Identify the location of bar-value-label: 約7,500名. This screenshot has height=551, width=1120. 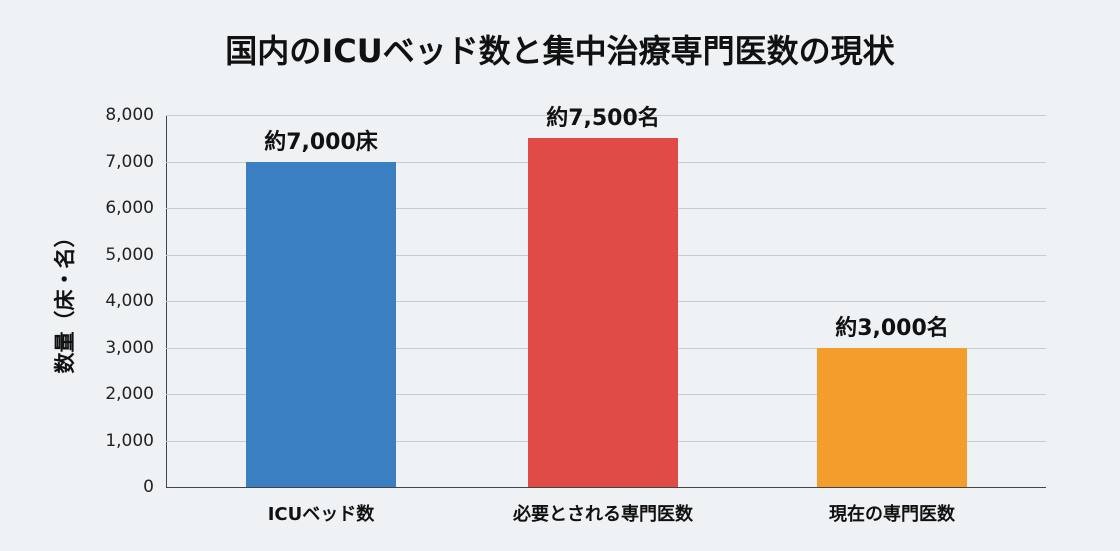
(603, 119).